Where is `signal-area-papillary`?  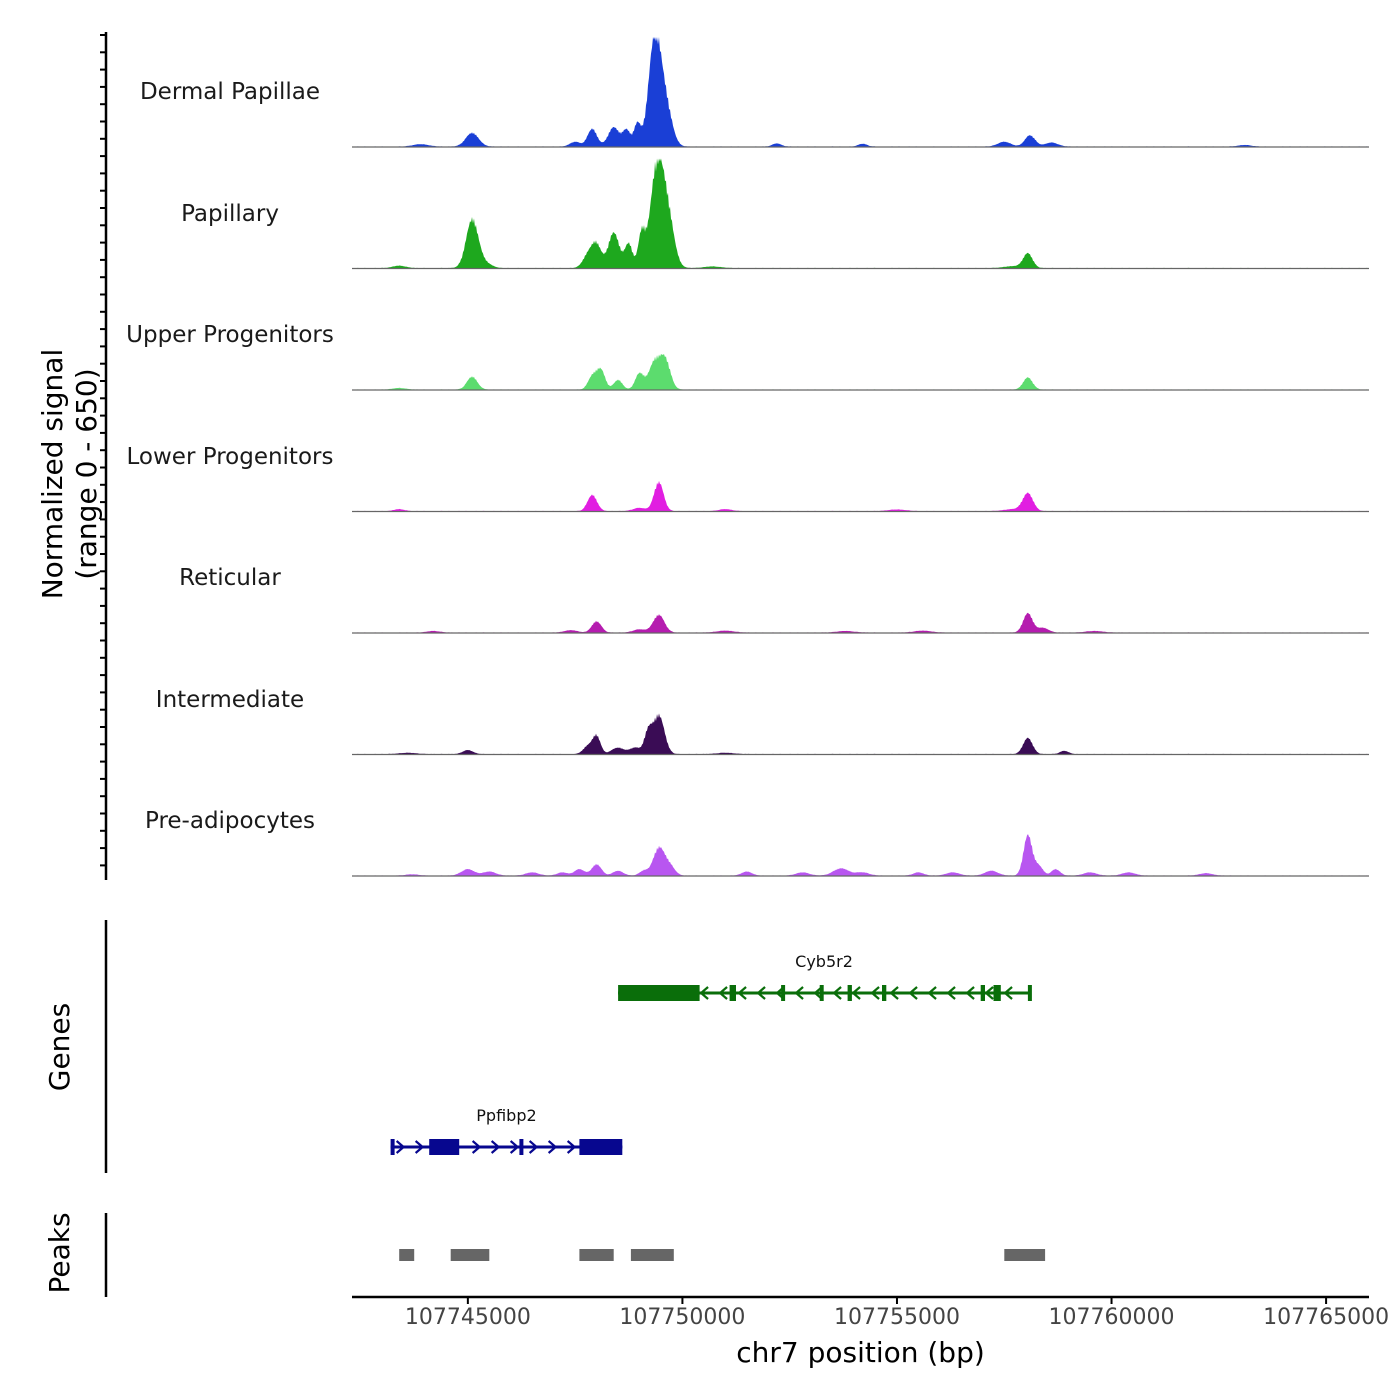
signal-area-papillary is located at coordinates (860, 213).